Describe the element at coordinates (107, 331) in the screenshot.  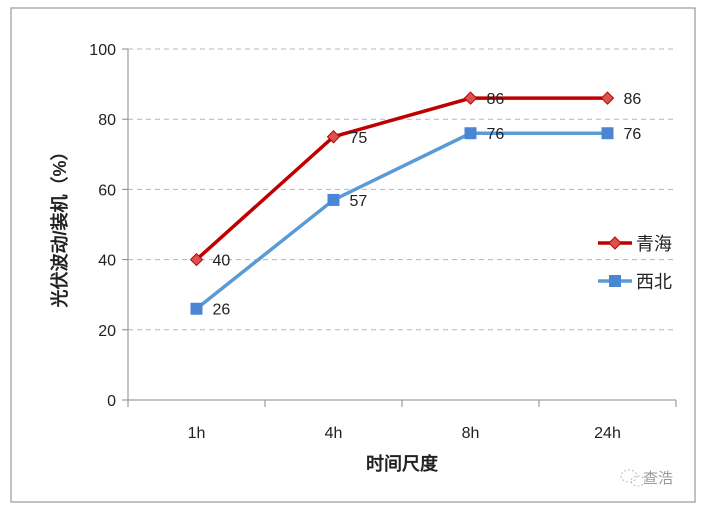
I see `y-tick-label: 20` at that location.